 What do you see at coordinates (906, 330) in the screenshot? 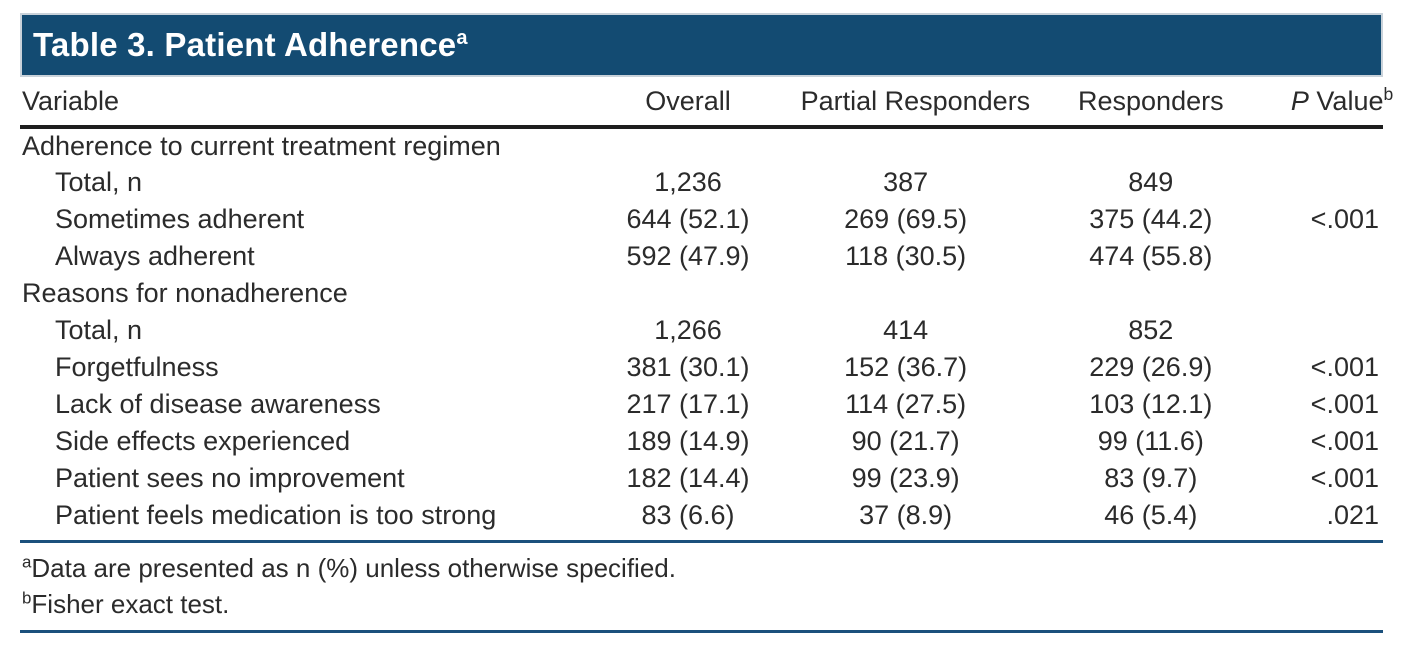
I see `cell-partial-responders: 414` at bounding box center [906, 330].